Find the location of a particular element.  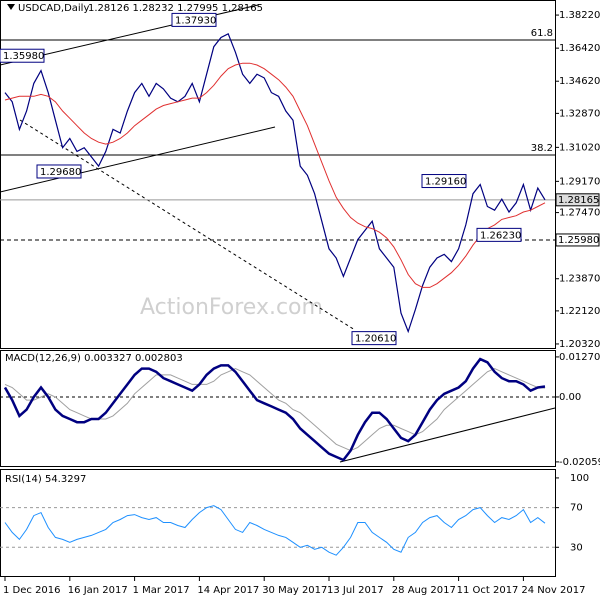

ohlc-text: 1.28126 1.28232 1.27995 1.28165 is located at coordinates (175, 8).